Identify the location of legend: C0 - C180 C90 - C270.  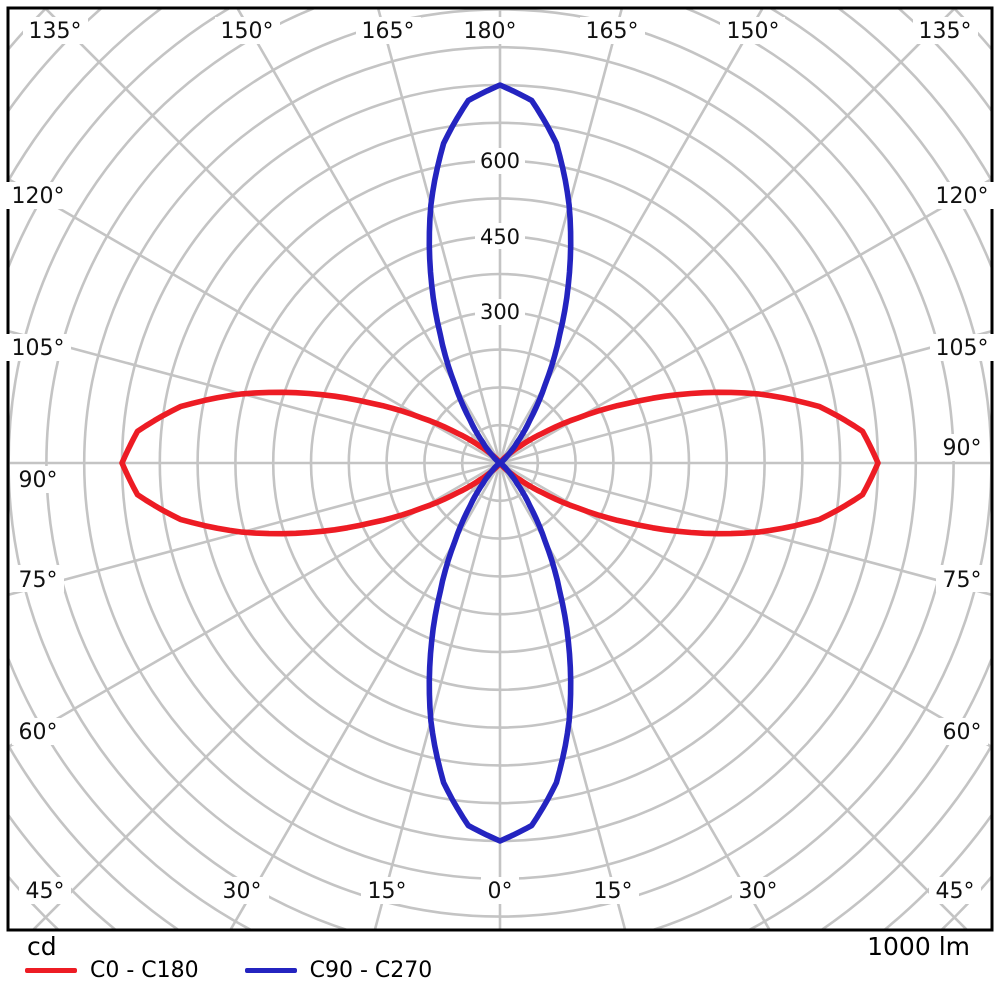
(251, 970).